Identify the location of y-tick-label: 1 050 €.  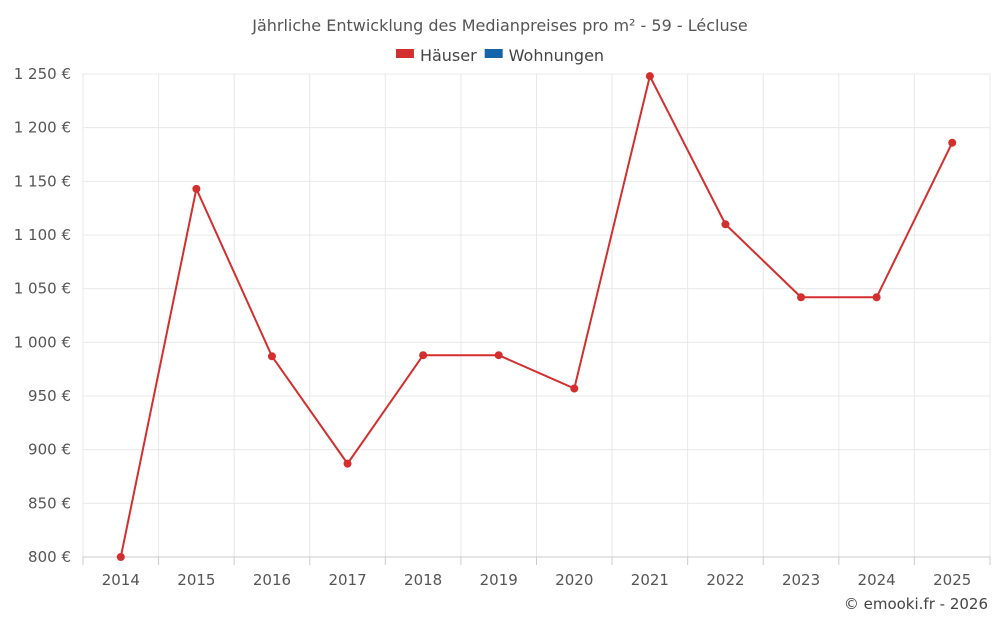
(42, 289).